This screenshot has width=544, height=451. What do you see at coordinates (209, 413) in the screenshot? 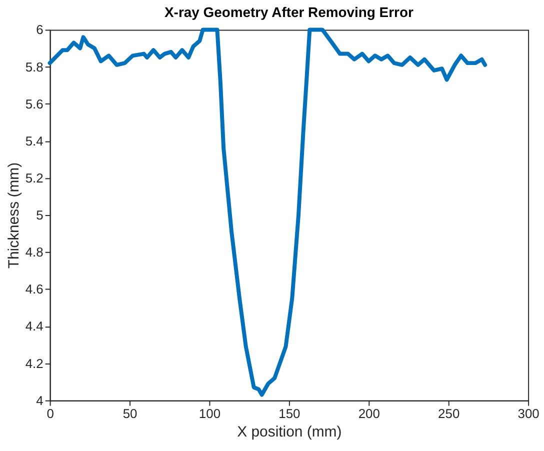
I see `x-tick-label: 100` at bounding box center [209, 413].